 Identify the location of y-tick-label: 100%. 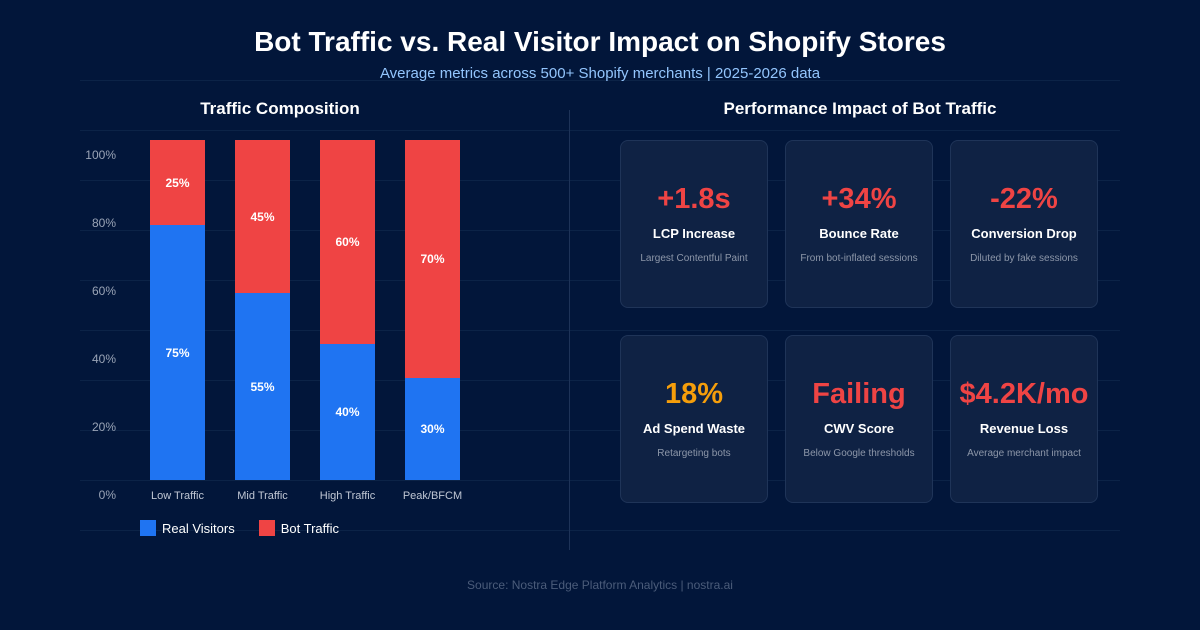
(100, 155).